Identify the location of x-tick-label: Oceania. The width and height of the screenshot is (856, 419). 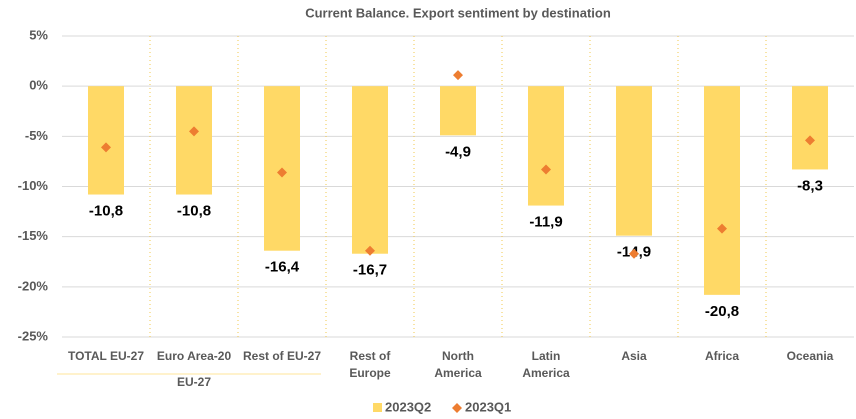
(810, 356).